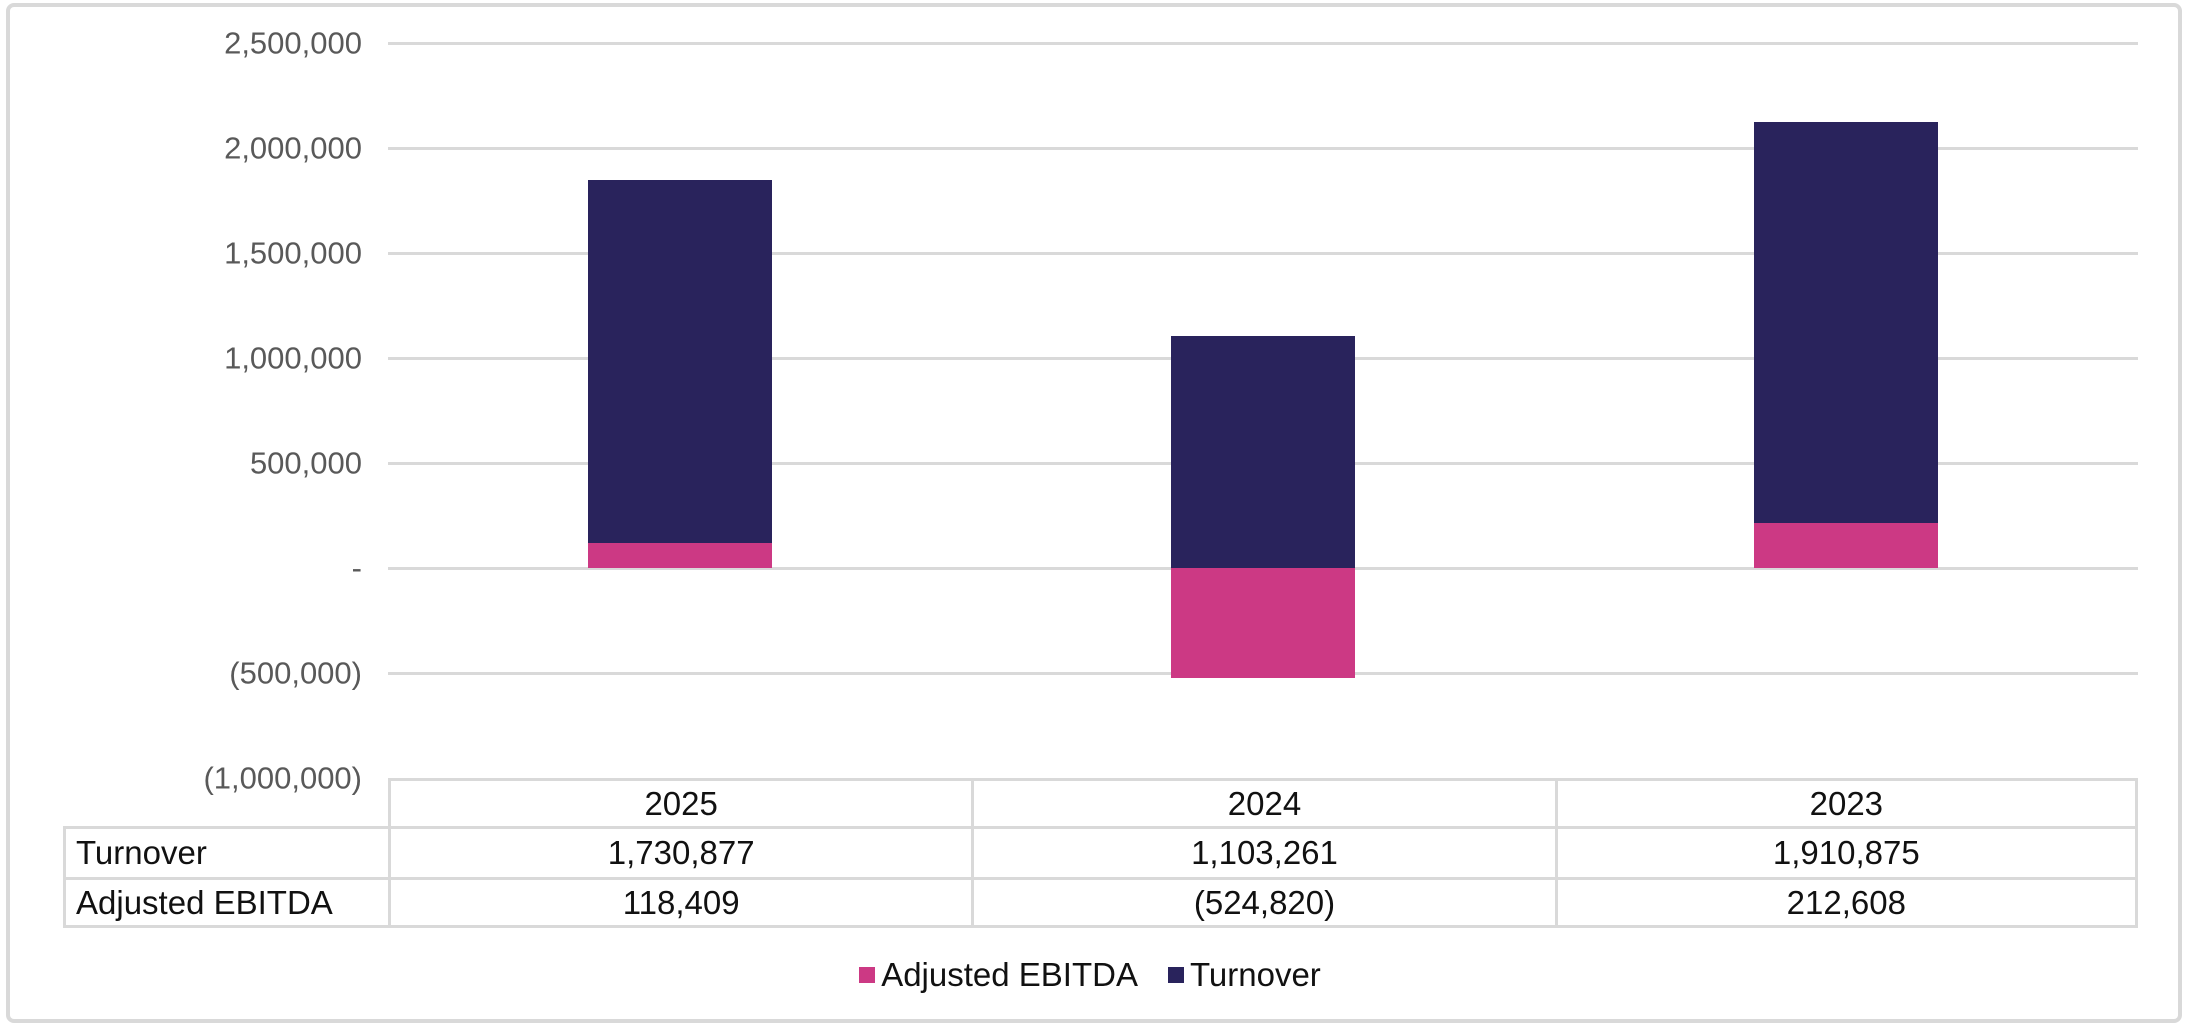  Describe the element at coordinates (293, 148) in the screenshot. I see `y-axis-tick-label: 2,000,000` at that location.